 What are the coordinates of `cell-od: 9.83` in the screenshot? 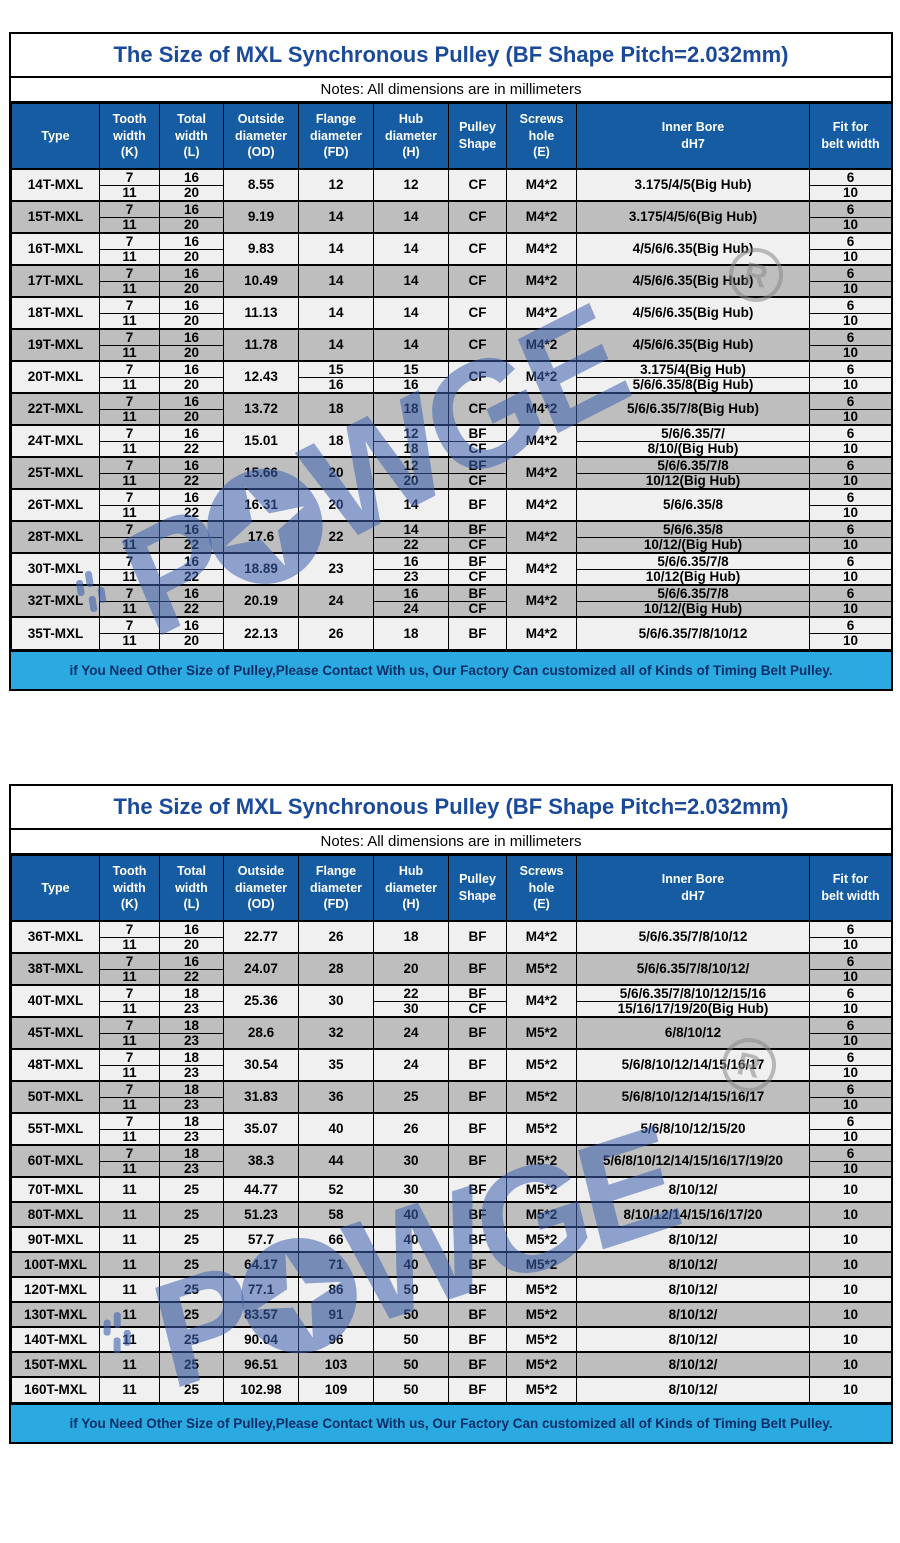 It's located at (261, 249).